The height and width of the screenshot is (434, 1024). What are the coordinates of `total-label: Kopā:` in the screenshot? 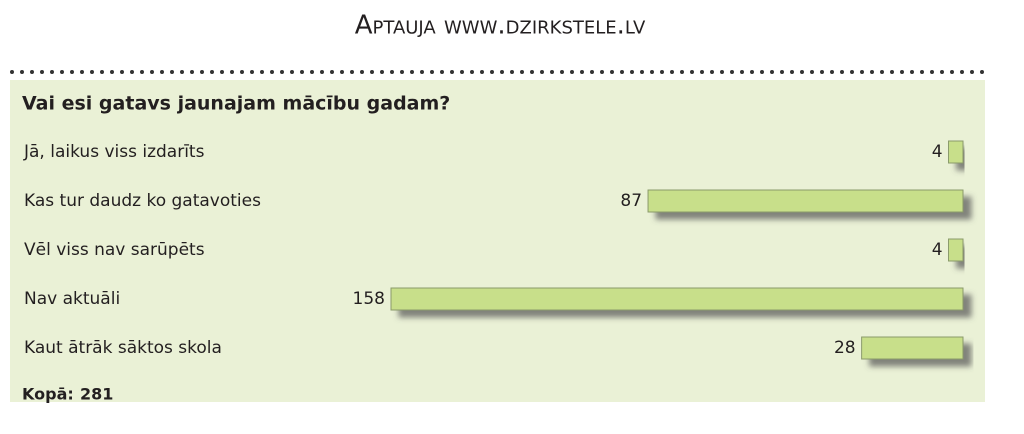 It's located at (48, 394).